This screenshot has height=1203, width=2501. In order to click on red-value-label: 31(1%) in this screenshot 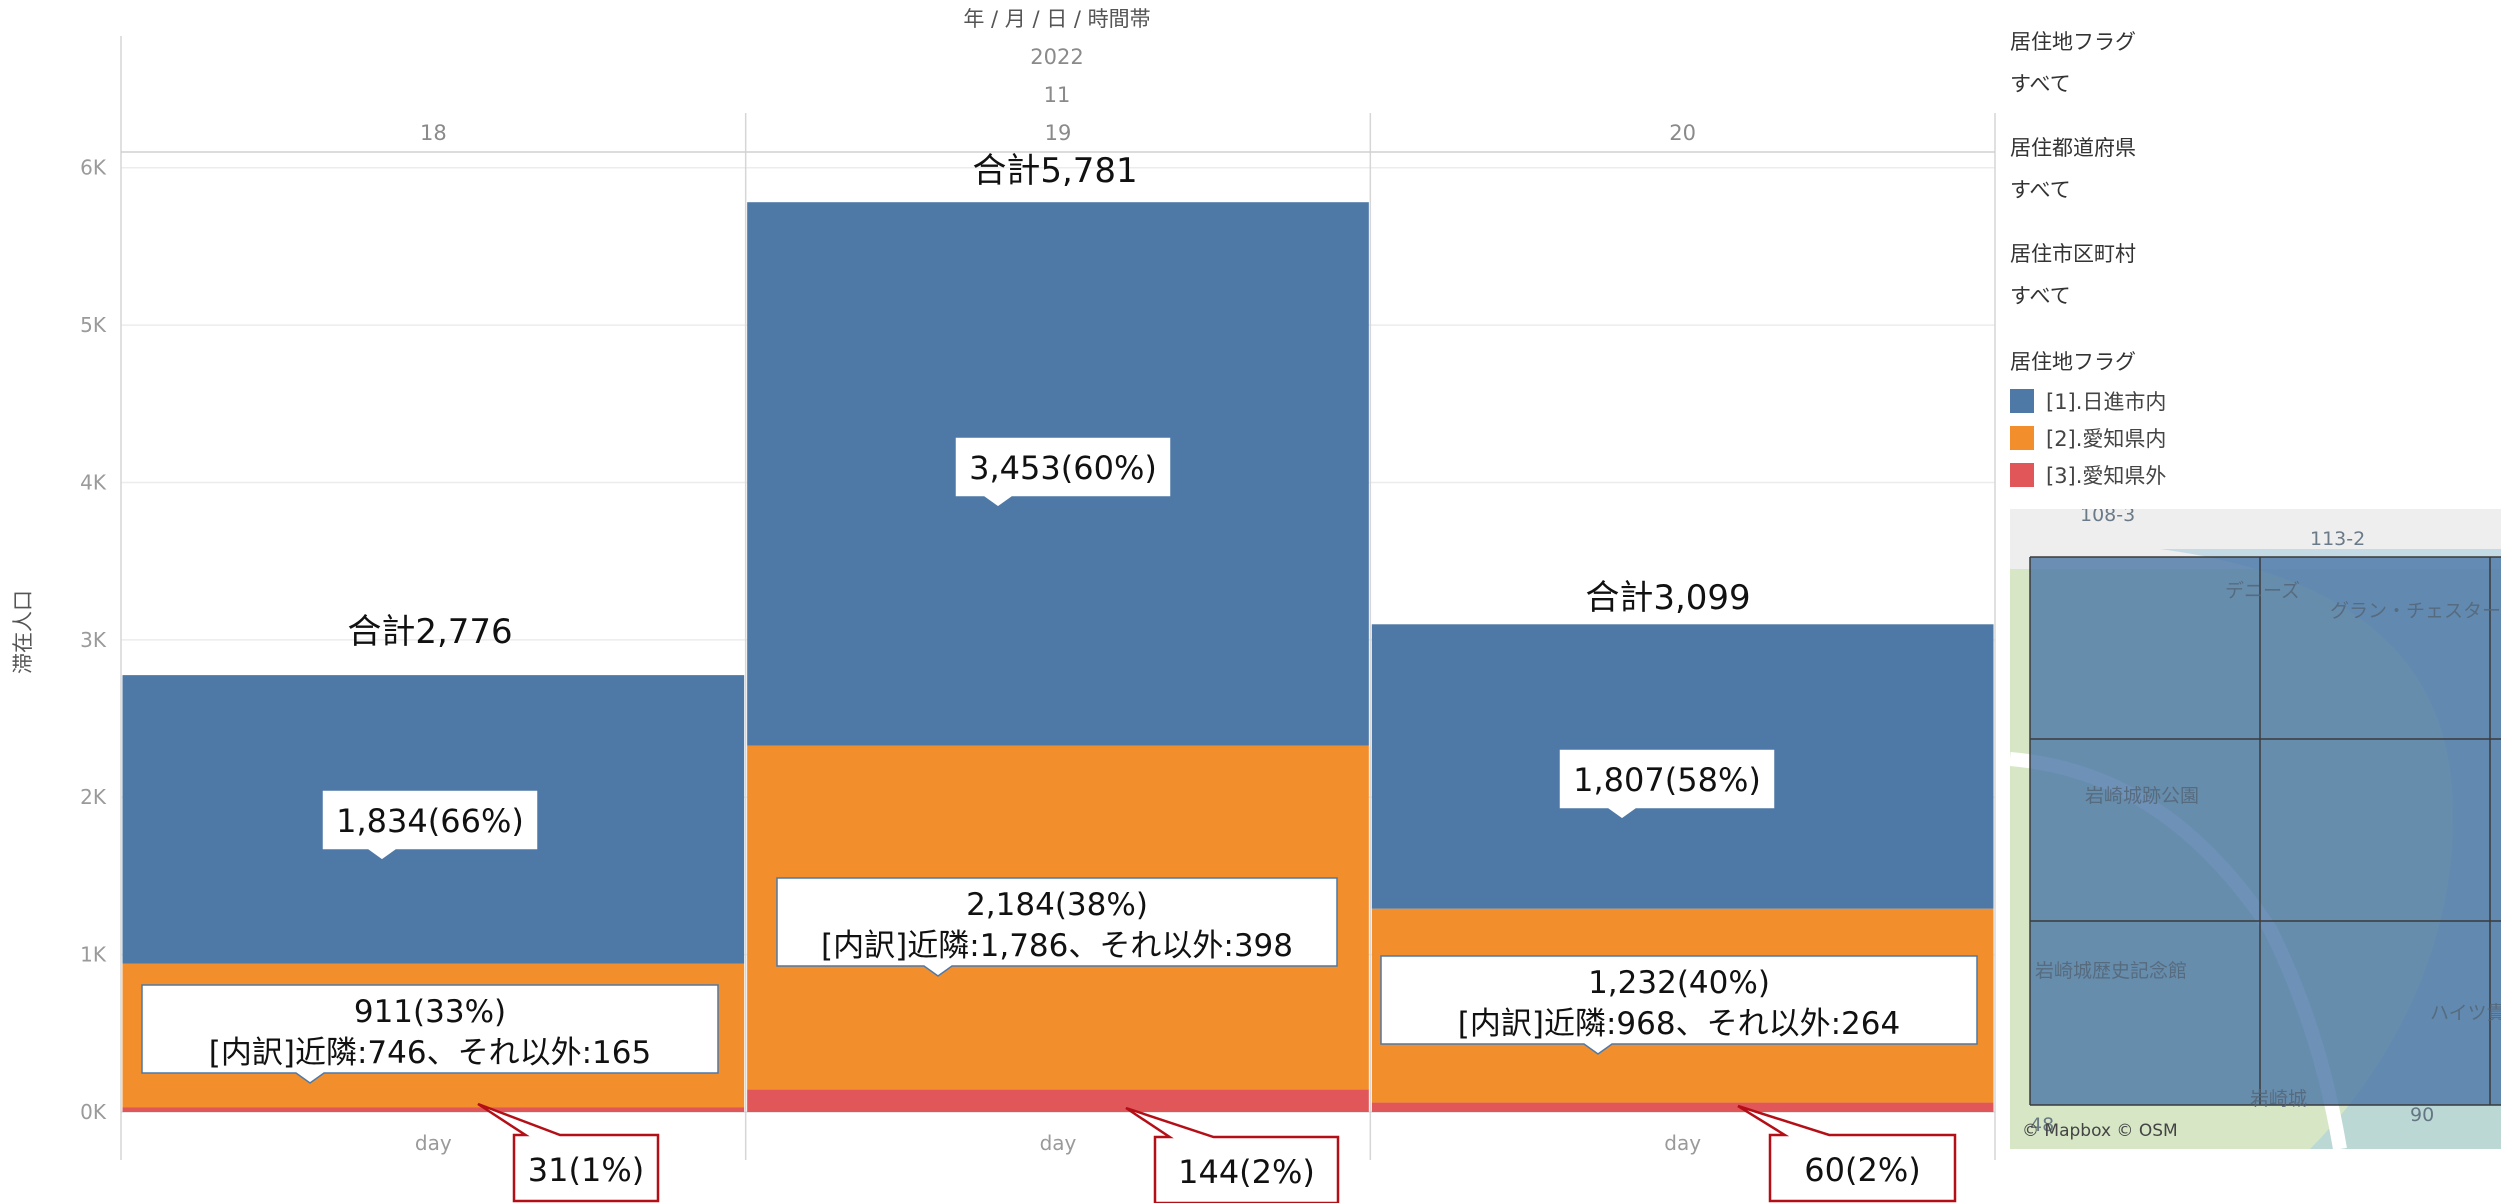, I will do `click(586, 1170)`.